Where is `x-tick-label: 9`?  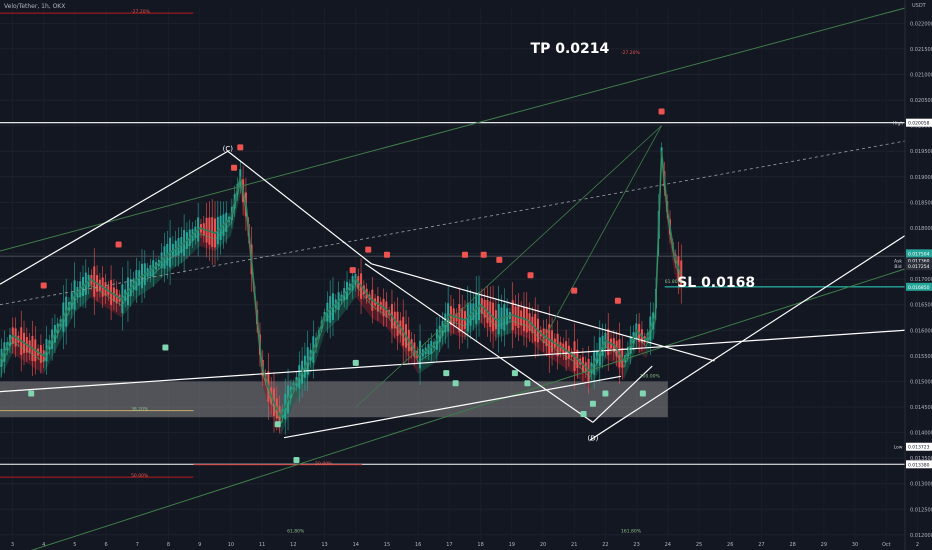 x-tick-label: 9 is located at coordinates (199, 545).